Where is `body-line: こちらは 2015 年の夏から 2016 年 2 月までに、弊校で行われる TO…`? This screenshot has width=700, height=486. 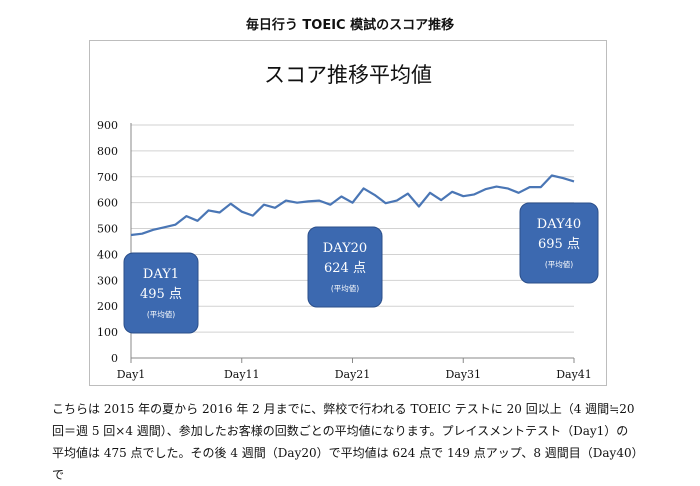 body-line: こちらは 2015 年の夏から 2016 年 2 月までに、弊校で行われる TO… is located at coordinates (343, 409).